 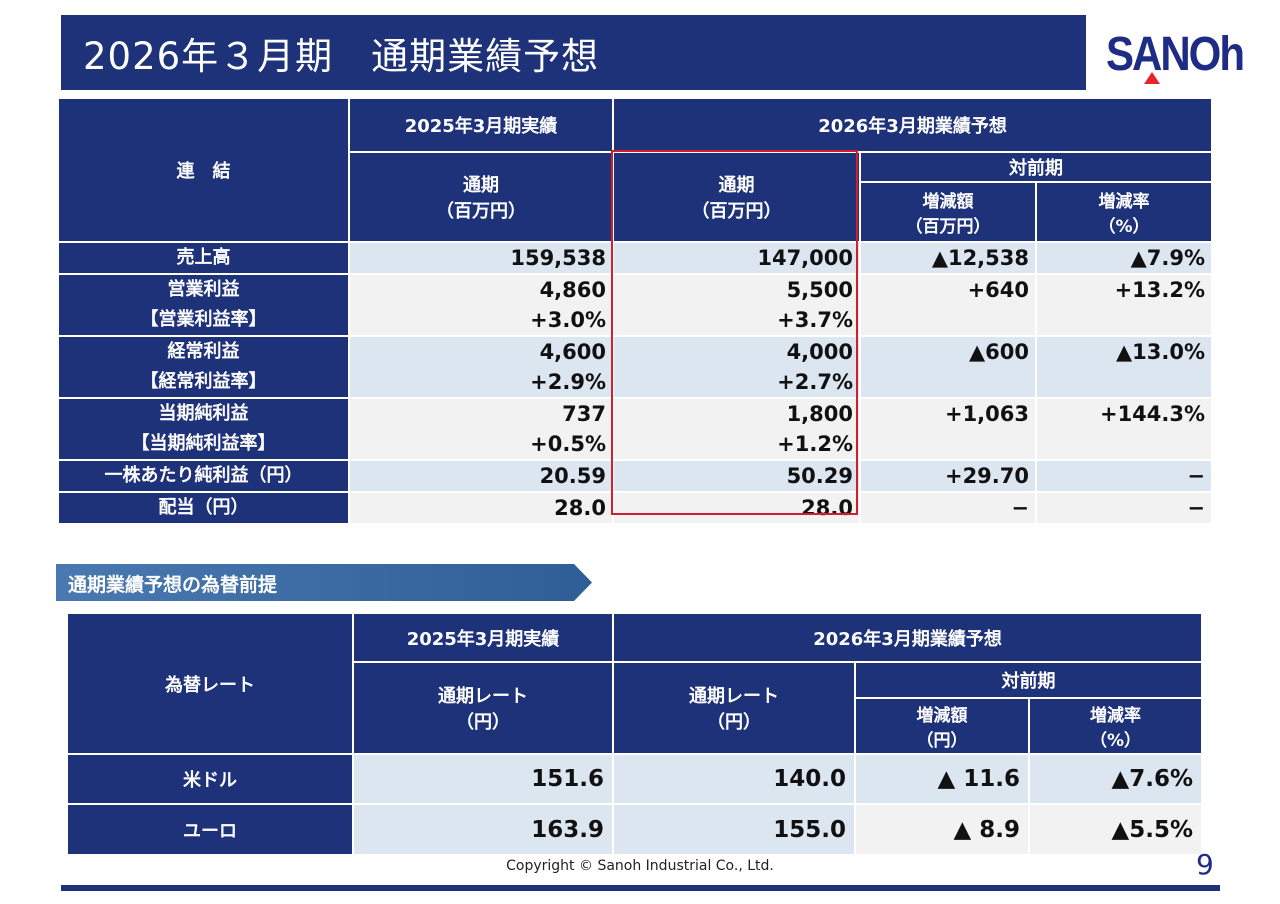 I want to click on value-fy2025: 151.6, so click(x=483, y=778).